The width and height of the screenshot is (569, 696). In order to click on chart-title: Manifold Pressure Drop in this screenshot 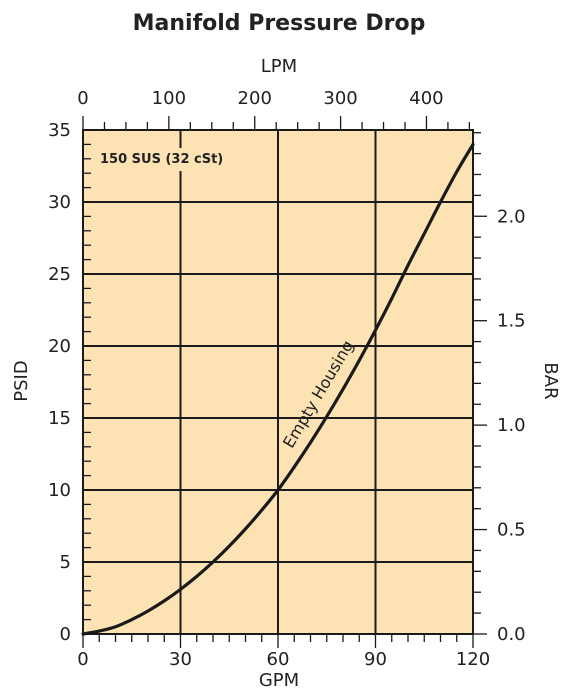, I will do `click(279, 23)`.